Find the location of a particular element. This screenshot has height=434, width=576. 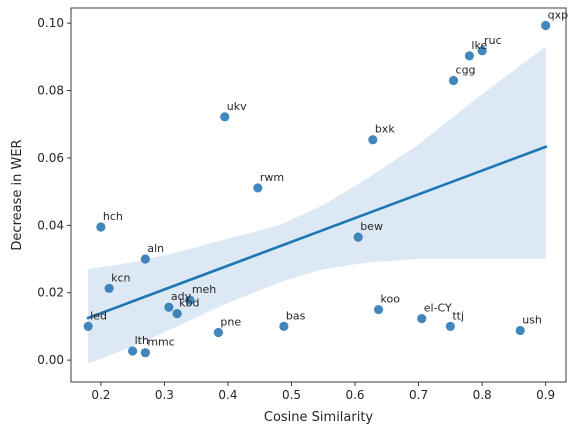

data-point-meh is located at coordinates (190, 300).